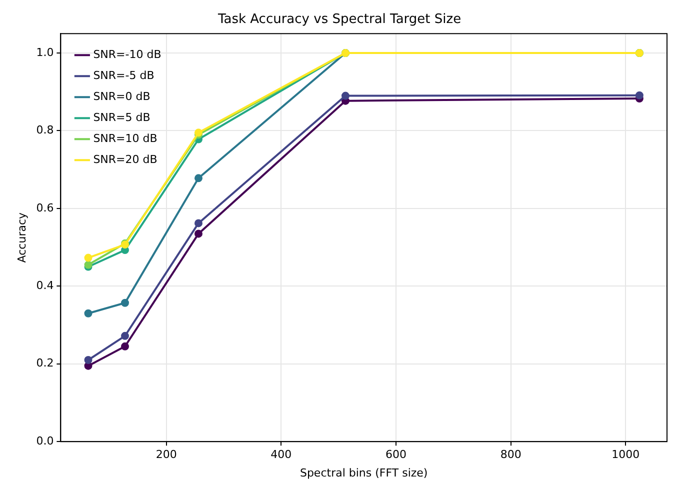 The height and width of the screenshot is (494, 689). I want to click on y-tick-label: 0.4, so click(45, 285).